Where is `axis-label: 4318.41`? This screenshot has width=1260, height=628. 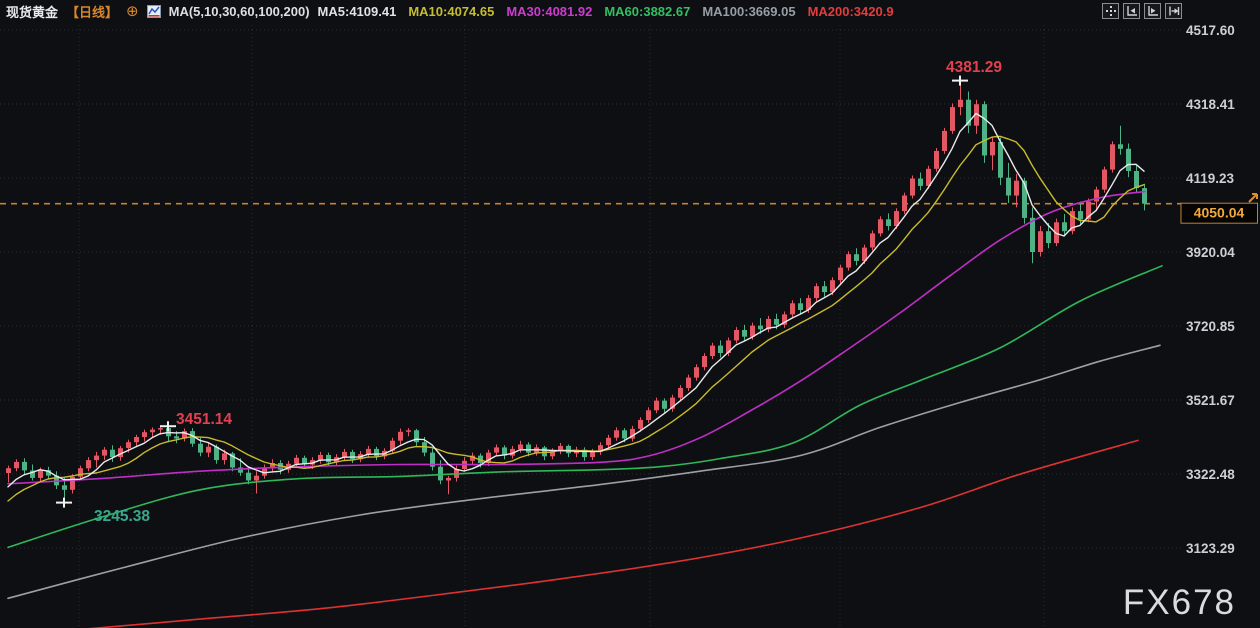
axis-label: 4318.41 is located at coordinates (1210, 104).